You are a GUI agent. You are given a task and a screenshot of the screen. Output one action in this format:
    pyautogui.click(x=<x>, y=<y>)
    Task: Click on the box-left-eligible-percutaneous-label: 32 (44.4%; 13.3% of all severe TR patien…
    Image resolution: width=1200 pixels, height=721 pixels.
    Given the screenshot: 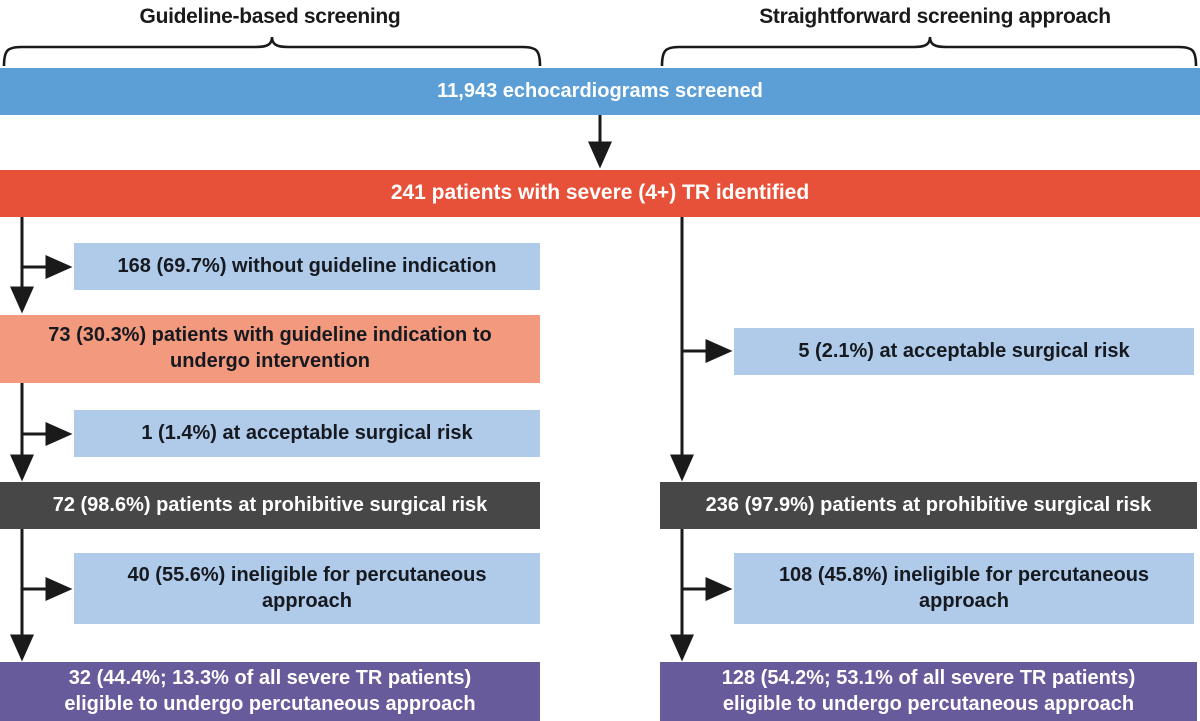 What is the action you would take?
    pyautogui.click(x=270, y=690)
    